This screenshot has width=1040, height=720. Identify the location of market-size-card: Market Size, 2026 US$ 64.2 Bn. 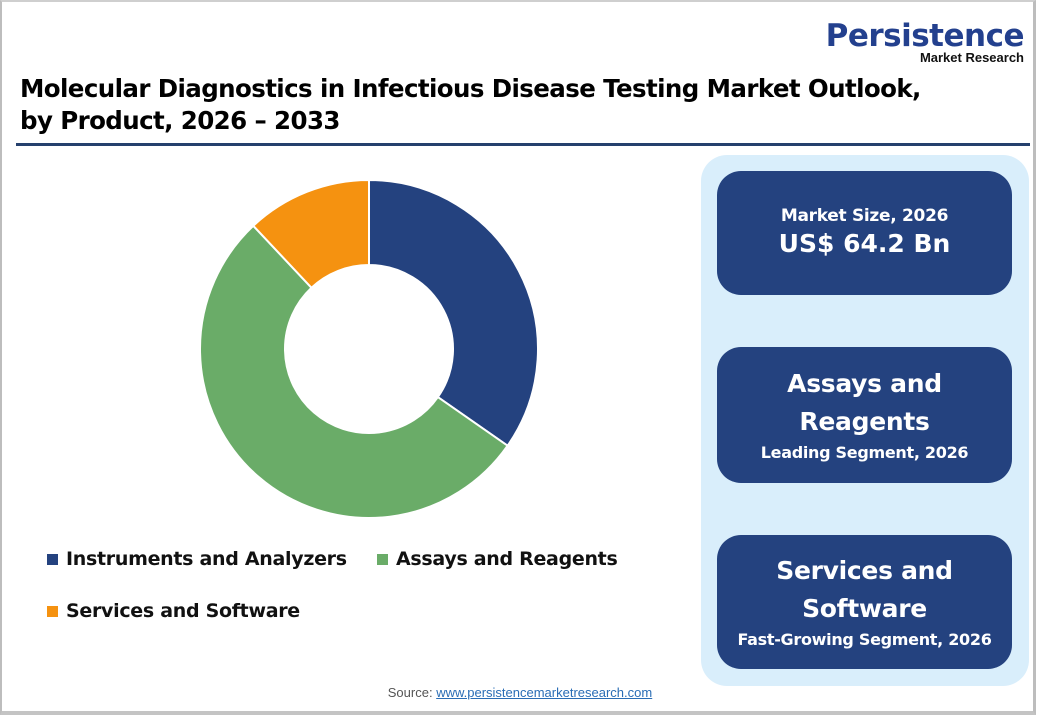
(864, 233).